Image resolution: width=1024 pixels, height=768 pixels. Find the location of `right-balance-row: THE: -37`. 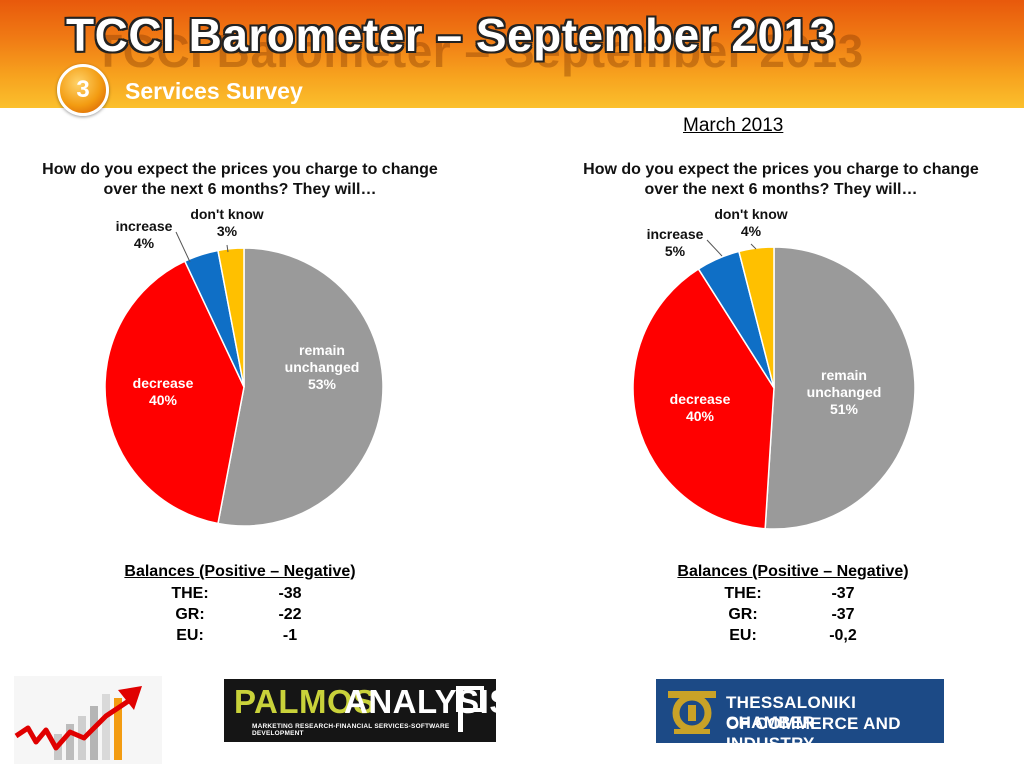

right-balance-row: THE: -37 is located at coordinates (793, 593).